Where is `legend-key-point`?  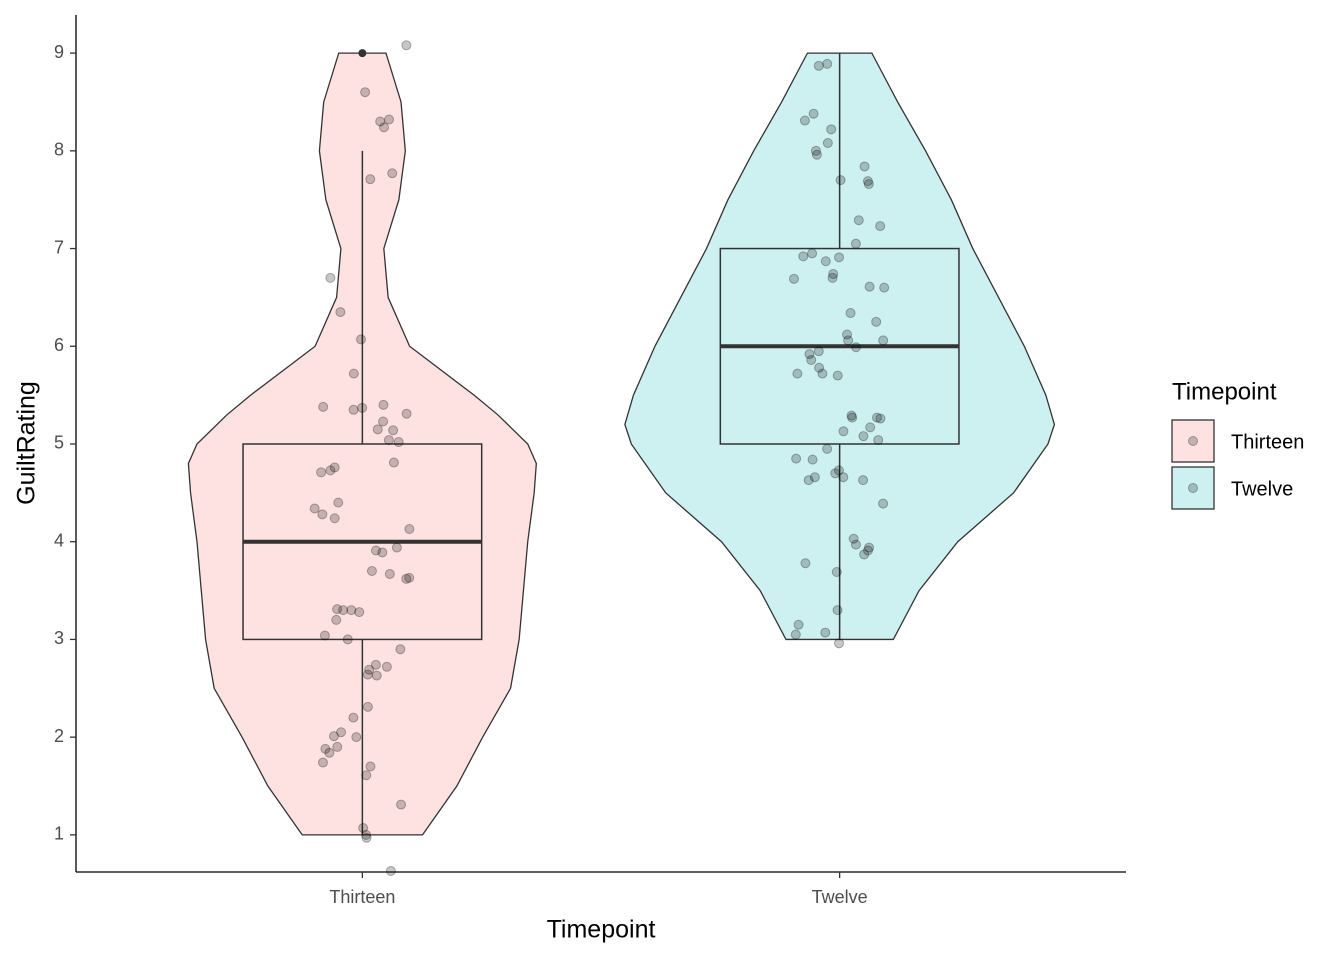
legend-key-point is located at coordinates (1193, 441).